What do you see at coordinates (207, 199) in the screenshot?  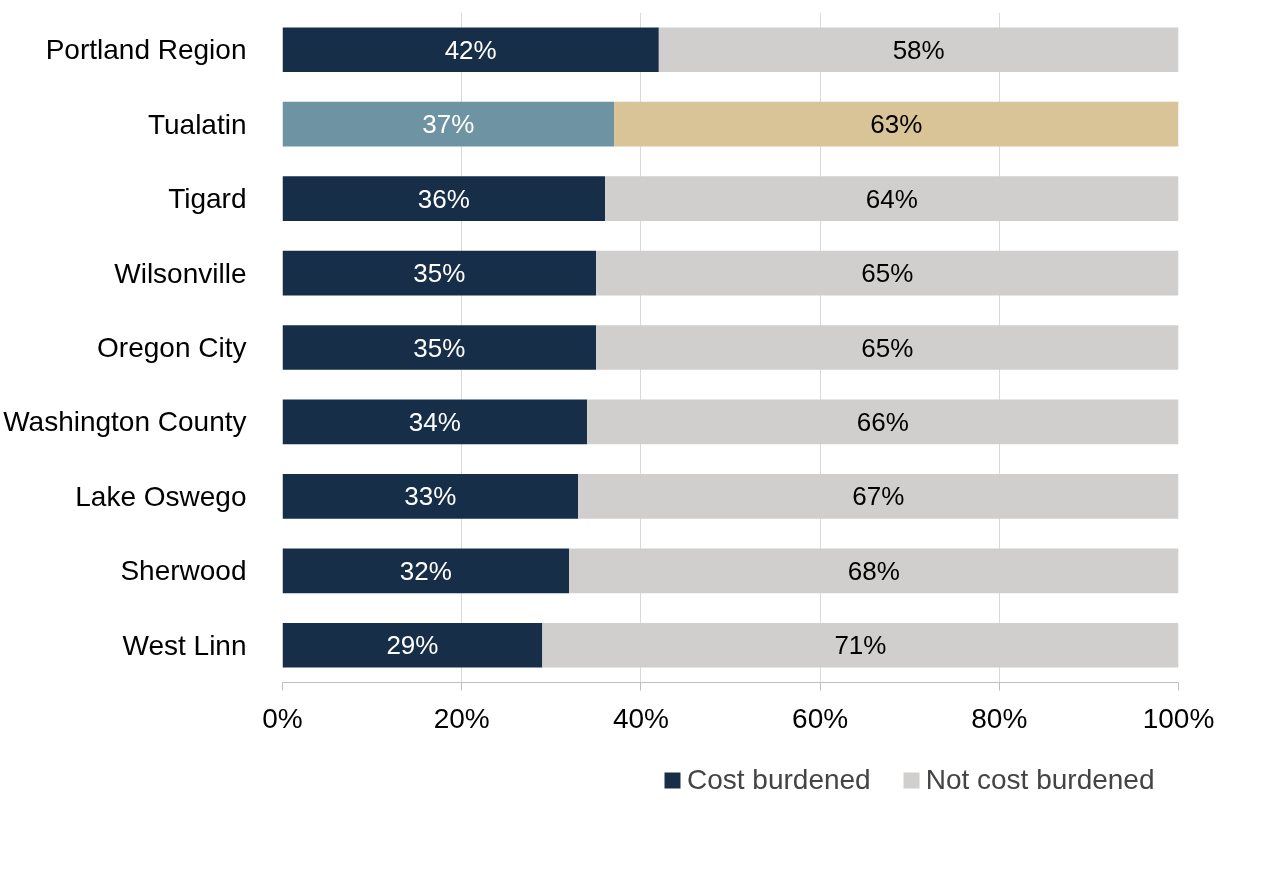 I see `y-tick-label: Tigard` at bounding box center [207, 199].